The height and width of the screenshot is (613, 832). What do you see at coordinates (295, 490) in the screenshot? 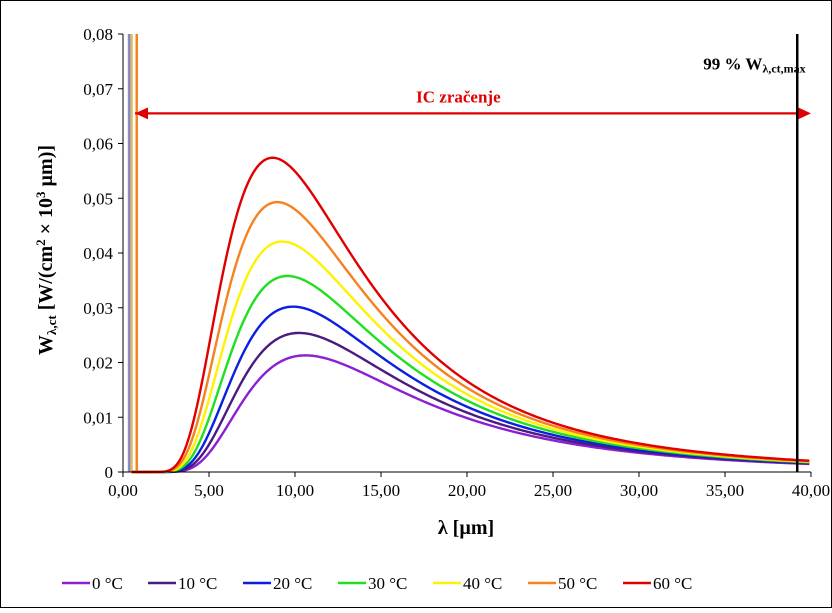
I see `x-tick-label: 10,00` at bounding box center [295, 490].